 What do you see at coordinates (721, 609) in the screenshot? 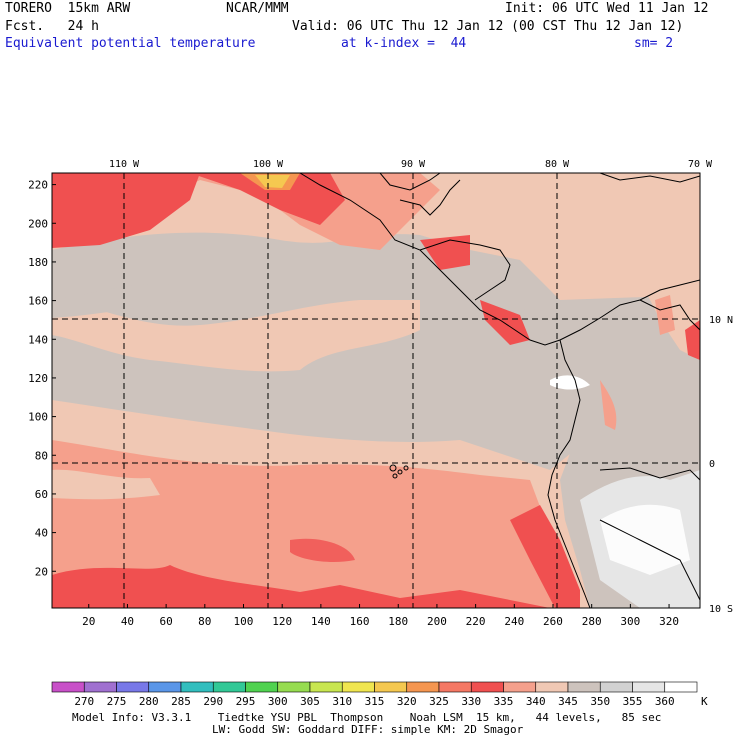
I see `lat-label: 10 S` at bounding box center [721, 609].